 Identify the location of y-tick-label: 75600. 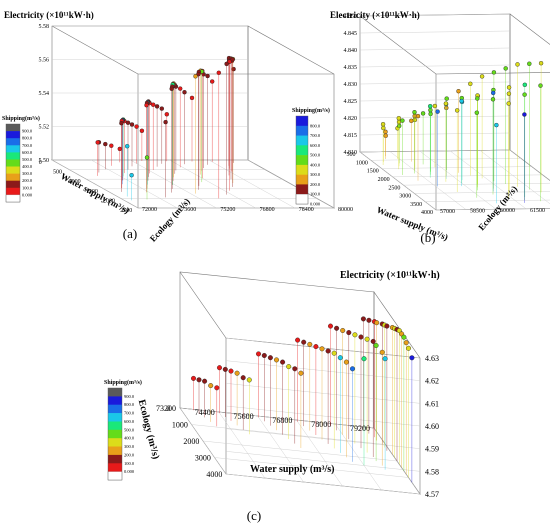
(244, 416).